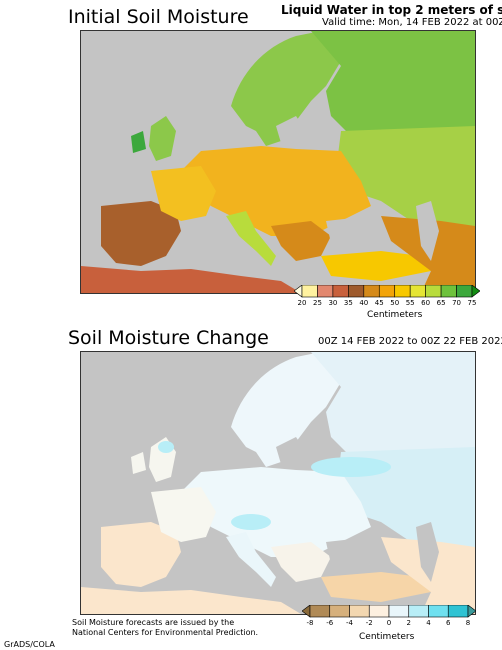  I want to click on panel2-colorbar, so click(389, 611).